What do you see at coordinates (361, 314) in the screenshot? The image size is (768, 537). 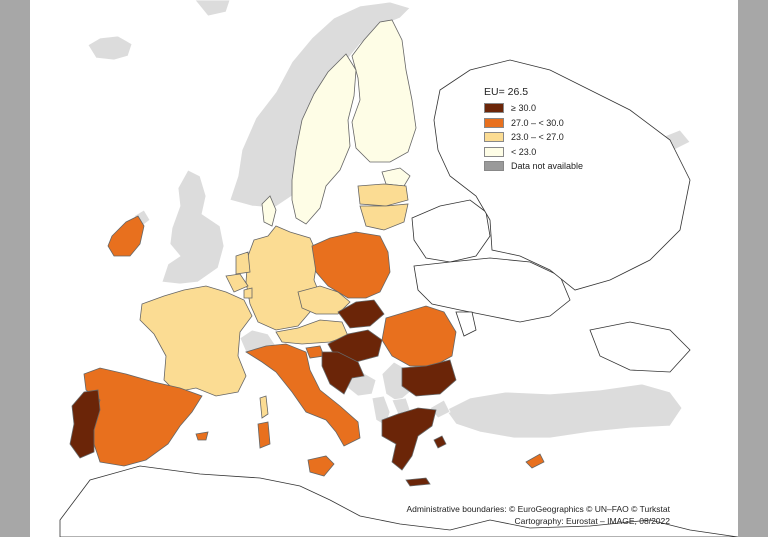 I see `region-slovakia` at bounding box center [361, 314].